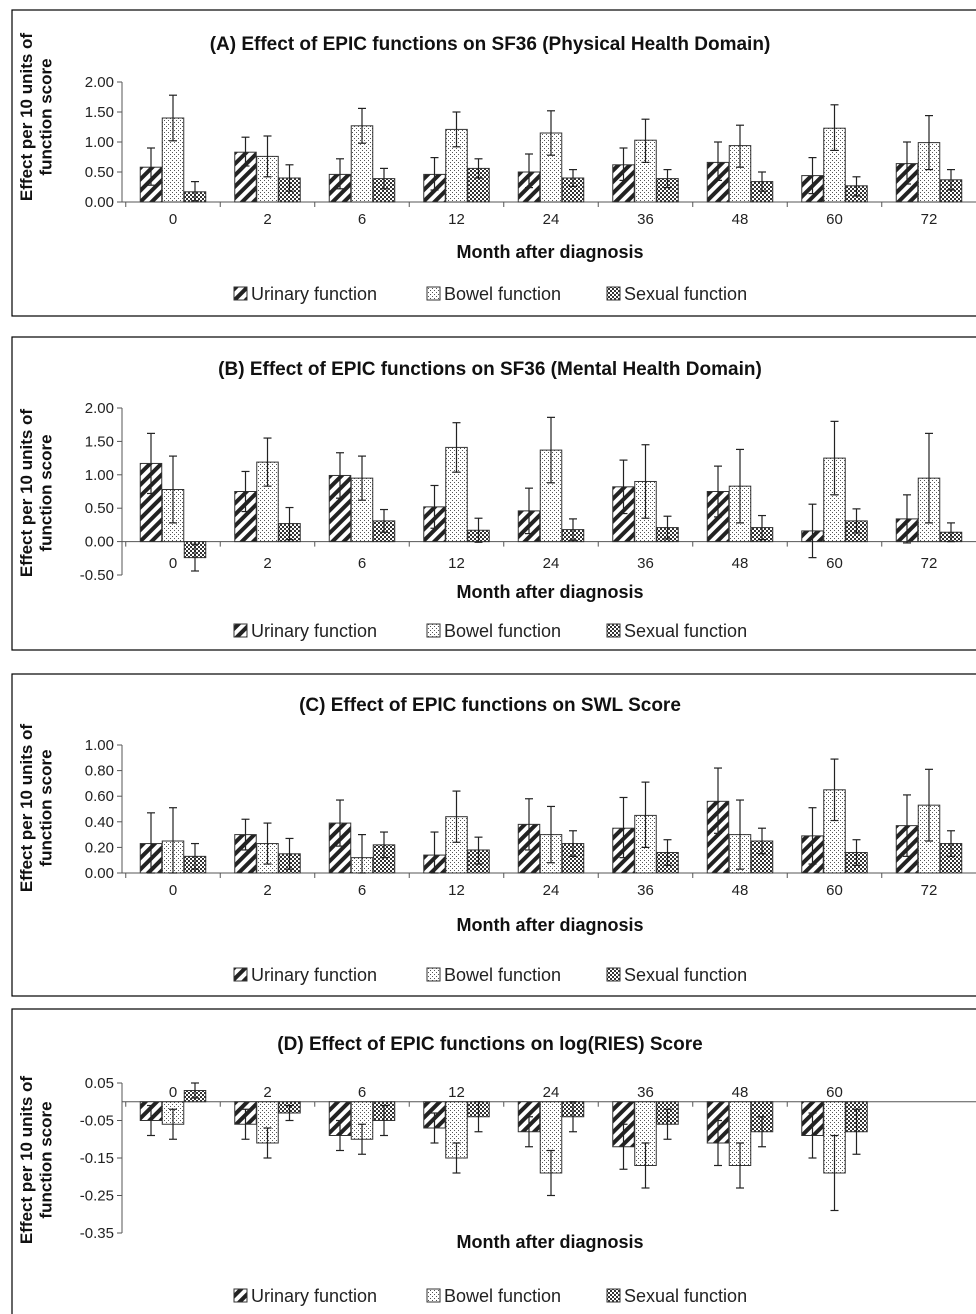 This screenshot has width=976, height=1314. Describe the element at coordinates (99, 822) in the screenshot. I see `y-tick-label: 0.40` at that location.